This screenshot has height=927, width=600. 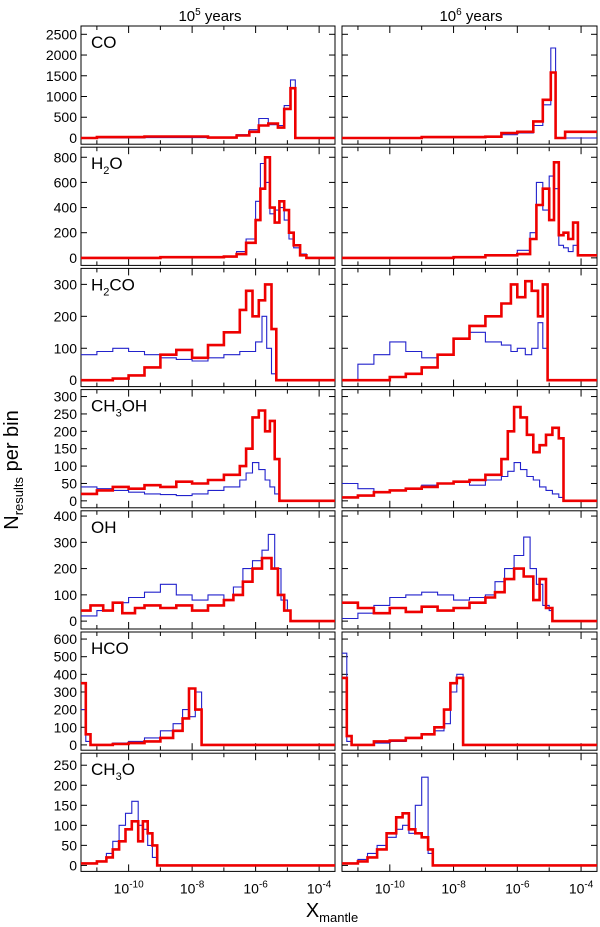 What do you see at coordinates (115, 163) in the screenshot?
I see `species-label-part: O` at bounding box center [115, 163].